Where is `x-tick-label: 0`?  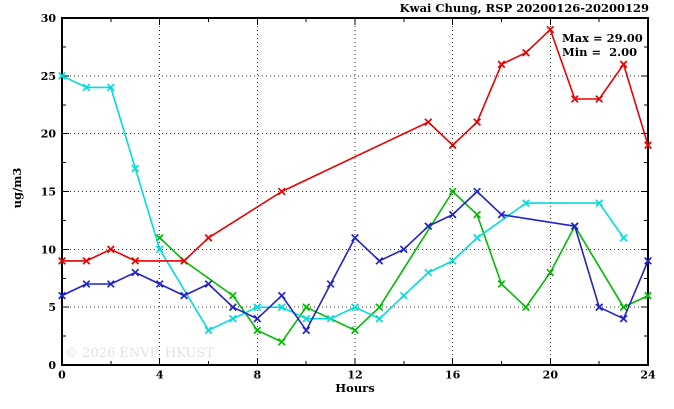
x-tick-label: 0 is located at coordinates (62, 375).